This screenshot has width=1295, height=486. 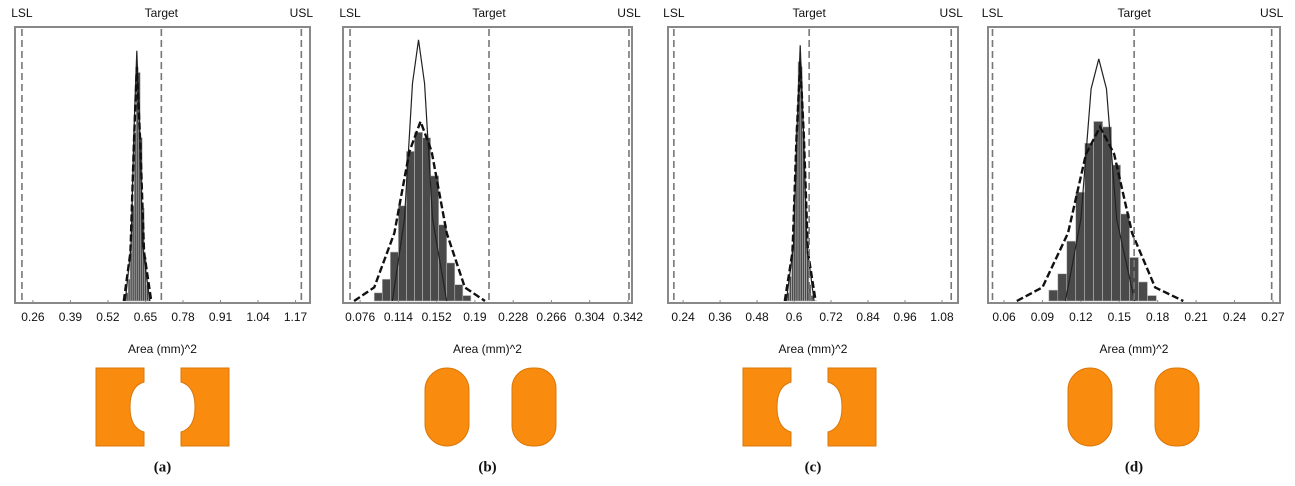 I want to click on x-tick-label: 0.21, so click(x=1196, y=317).